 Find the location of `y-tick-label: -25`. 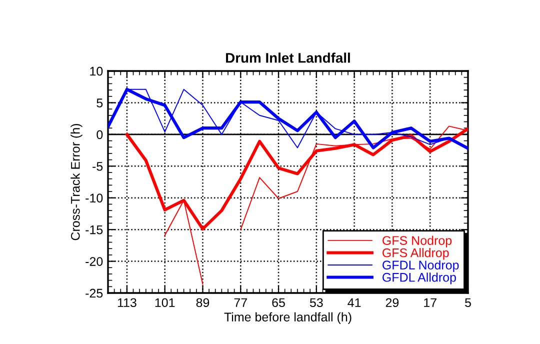

y-tick-label: -25 is located at coordinates (94, 293).